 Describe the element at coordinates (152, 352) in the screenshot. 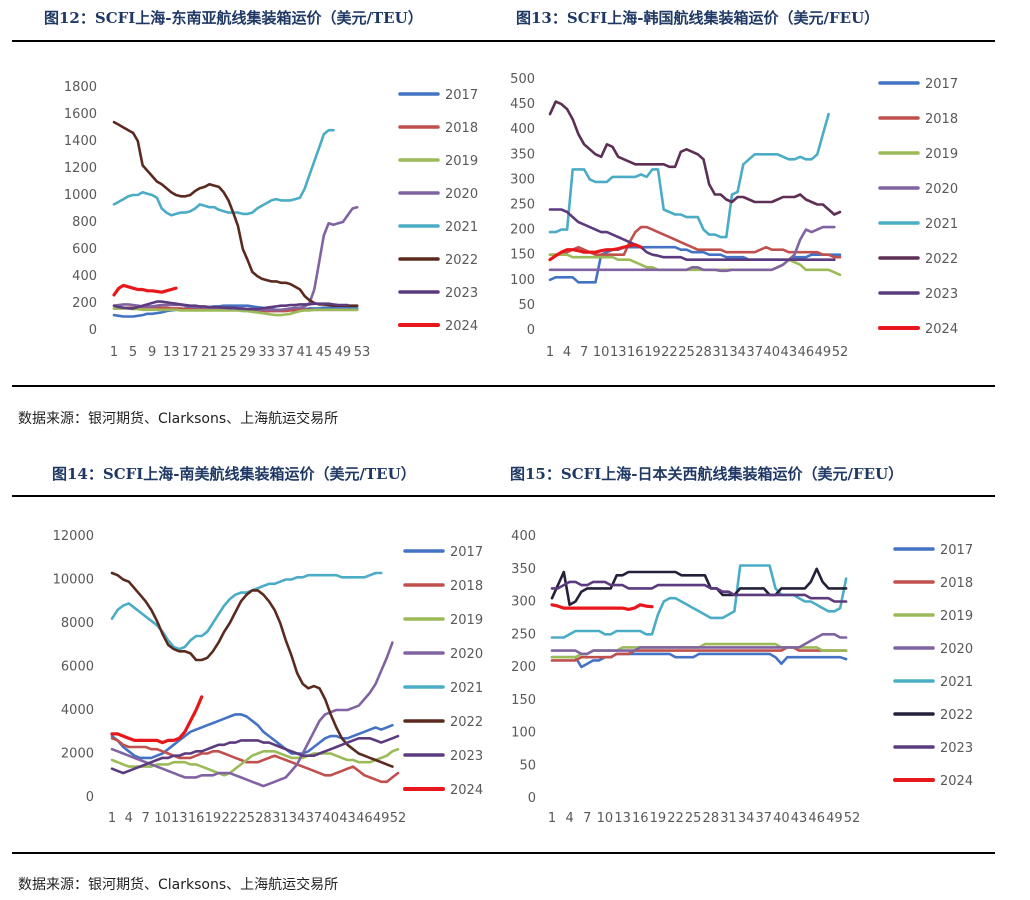

I see `x-tick-label: 9` at that location.